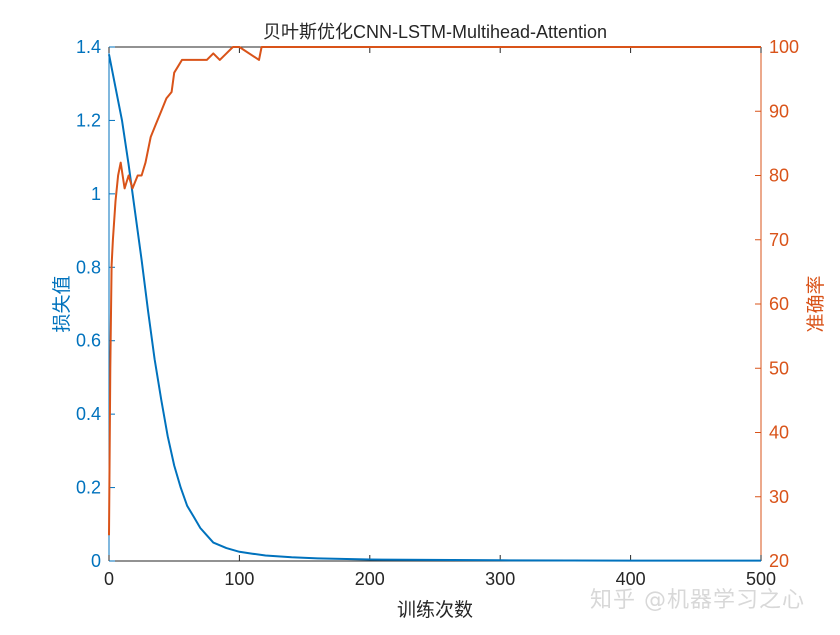  Describe the element at coordinates (96, 561) in the screenshot. I see `left-y-tick-label: 0` at that location.